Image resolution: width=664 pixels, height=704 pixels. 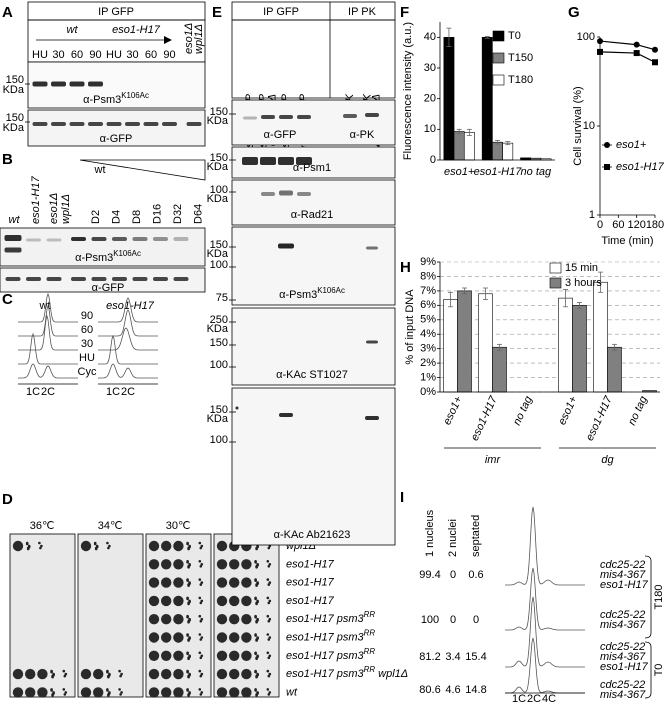 What do you see at coordinates (15, 220) in the screenshot?
I see `lane-label: wt` at bounding box center [15, 220].